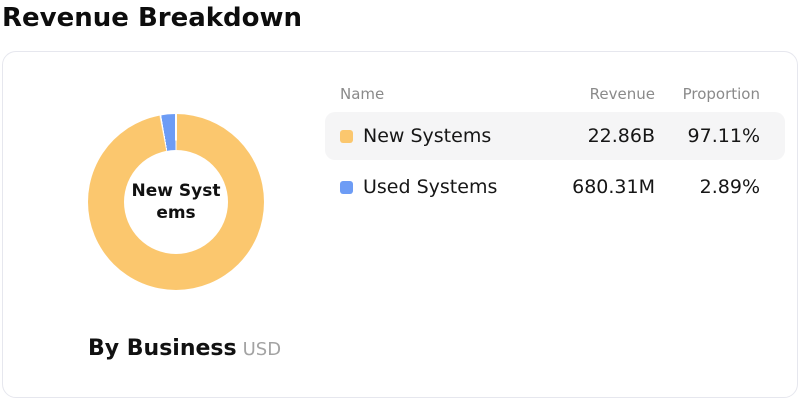  I want to click on donut-chart: New Systems, so click(176, 202).